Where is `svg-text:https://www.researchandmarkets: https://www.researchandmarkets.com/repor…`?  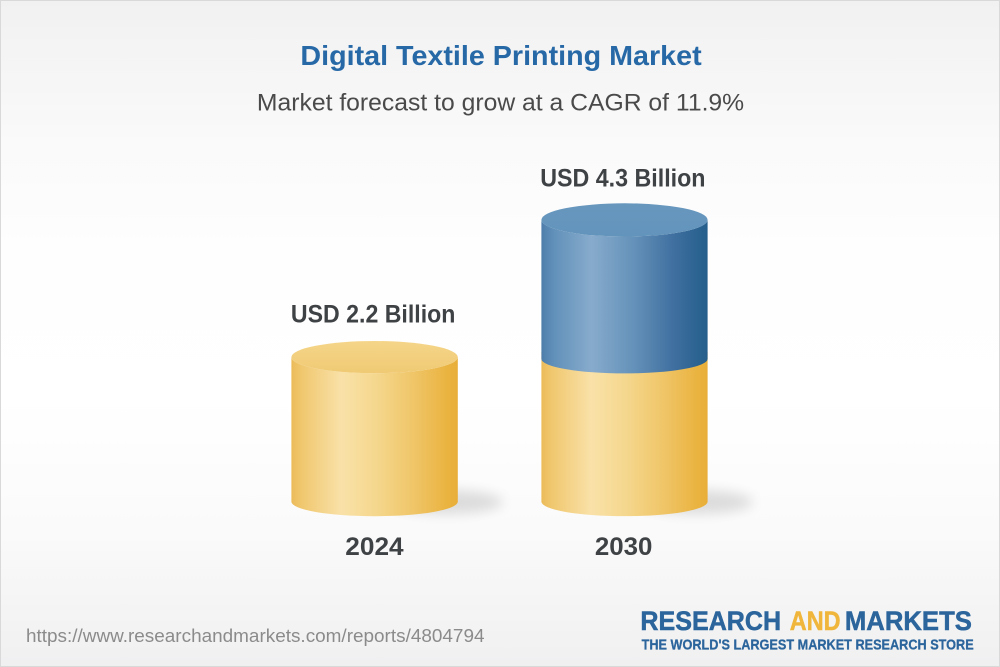 svg-text:https://www.researchandmarkets: https://www.researchandmarkets.com/repor… is located at coordinates (255, 635).